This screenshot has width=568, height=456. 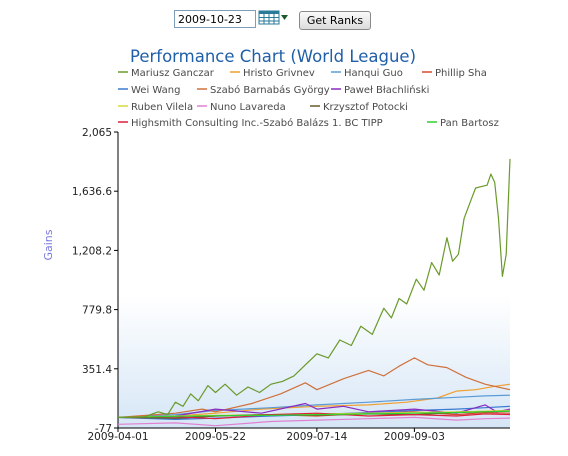 What do you see at coordinates (316, 437) in the screenshot?
I see `x-tick-label: 2009-07-14` at bounding box center [316, 437].